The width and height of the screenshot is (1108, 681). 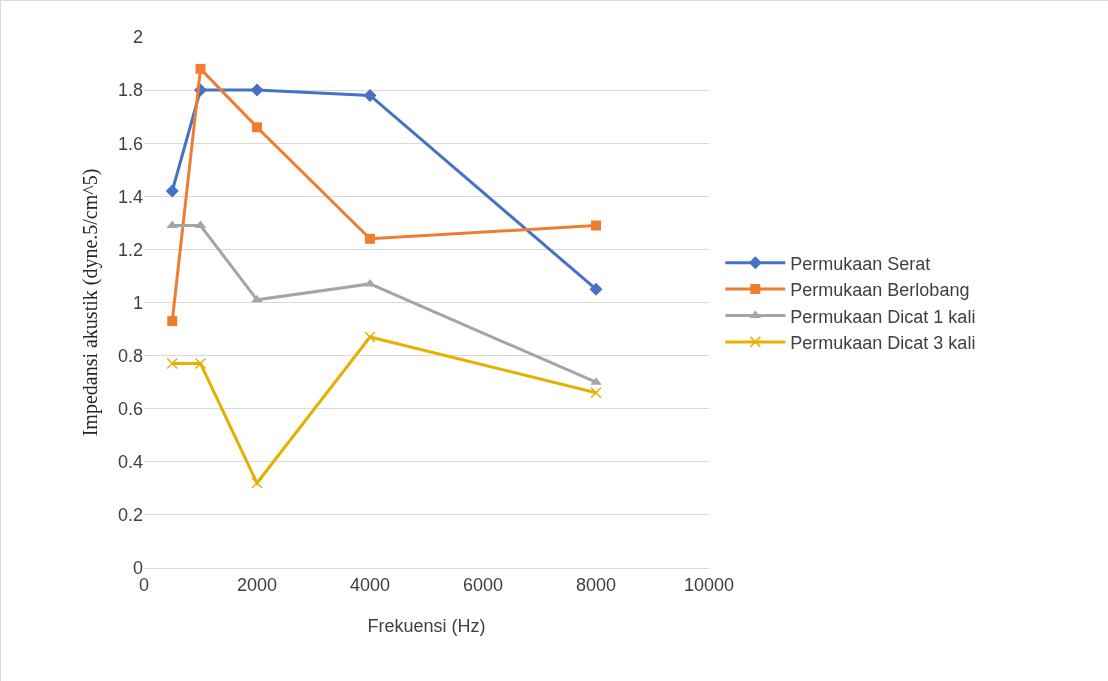 What do you see at coordinates (130, 143) in the screenshot?
I see `y-tick-label: 1.6` at bounding box center [130, 143].